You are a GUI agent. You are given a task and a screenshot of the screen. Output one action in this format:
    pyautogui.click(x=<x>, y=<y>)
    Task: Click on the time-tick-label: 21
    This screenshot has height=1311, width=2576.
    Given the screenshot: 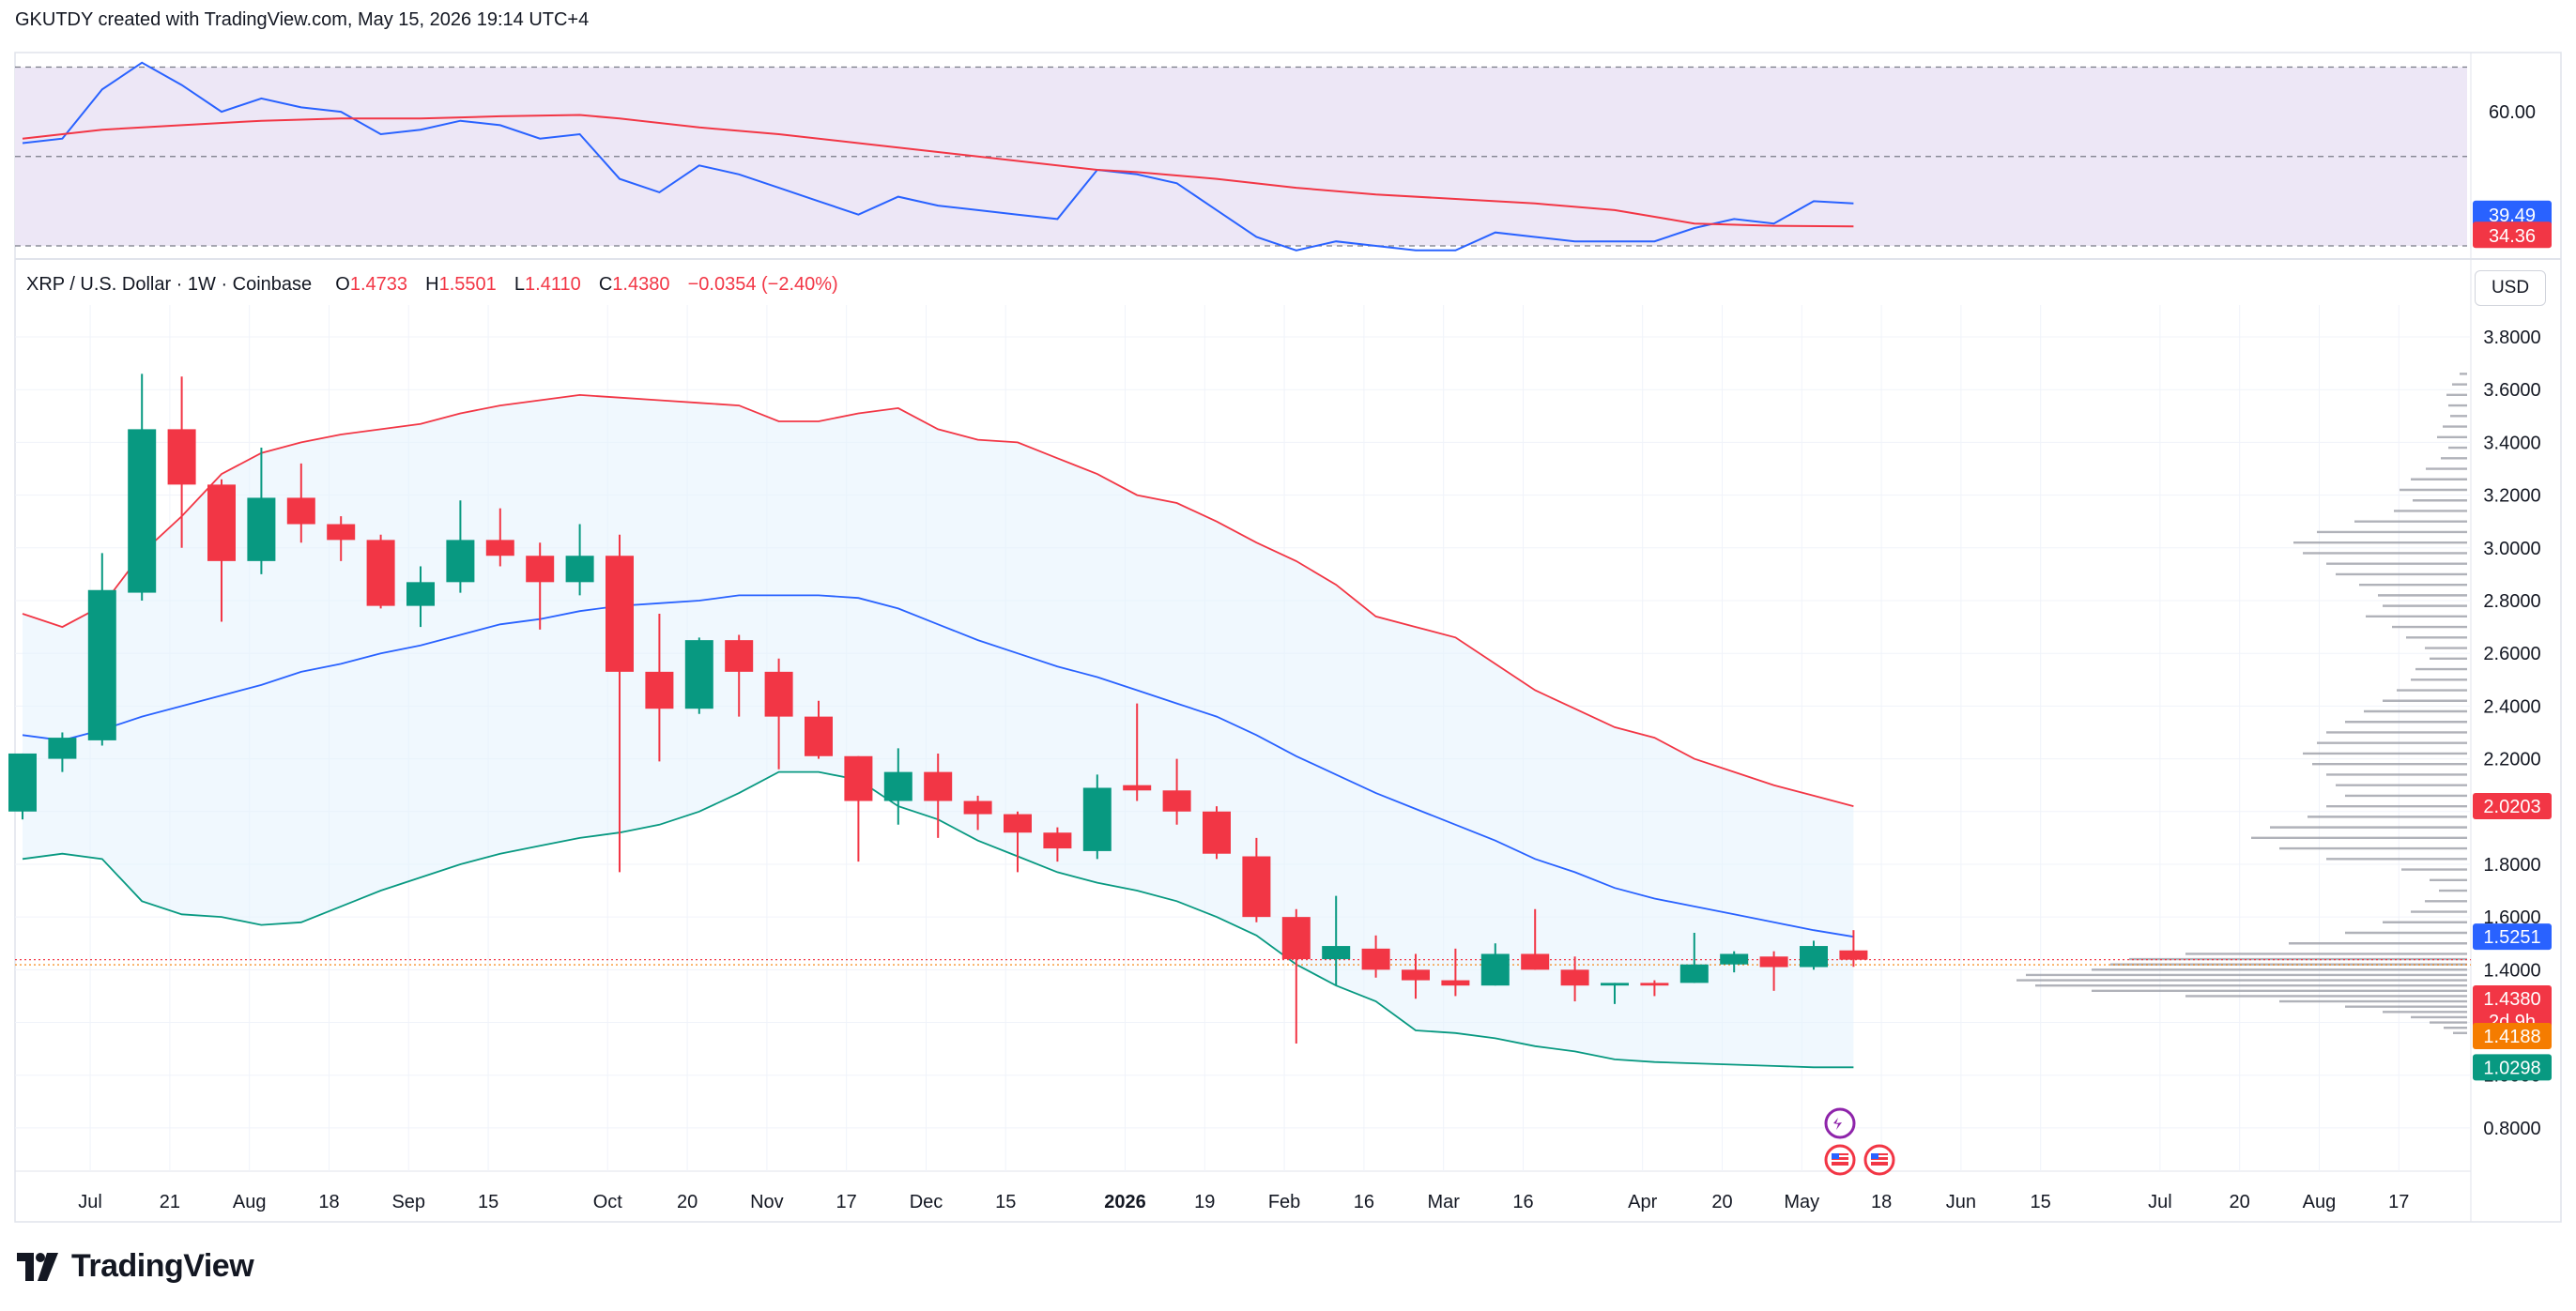 What is the action you would take?
    pyautogui.click(x=170, y=1202)
    